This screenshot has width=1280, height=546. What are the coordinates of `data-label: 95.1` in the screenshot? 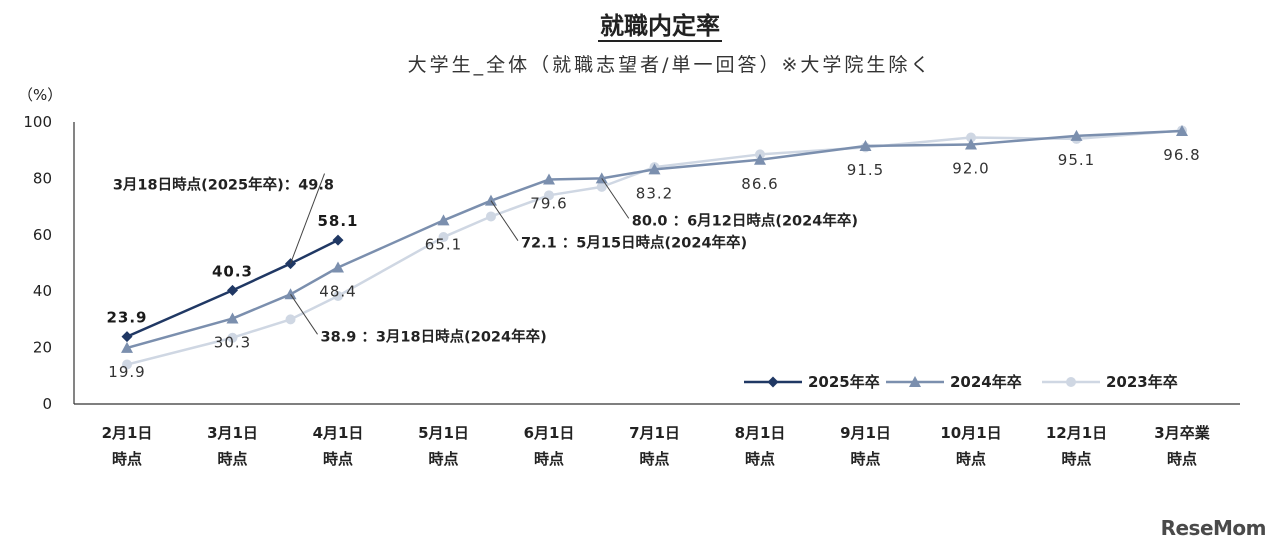 It's located at (1076, 160).